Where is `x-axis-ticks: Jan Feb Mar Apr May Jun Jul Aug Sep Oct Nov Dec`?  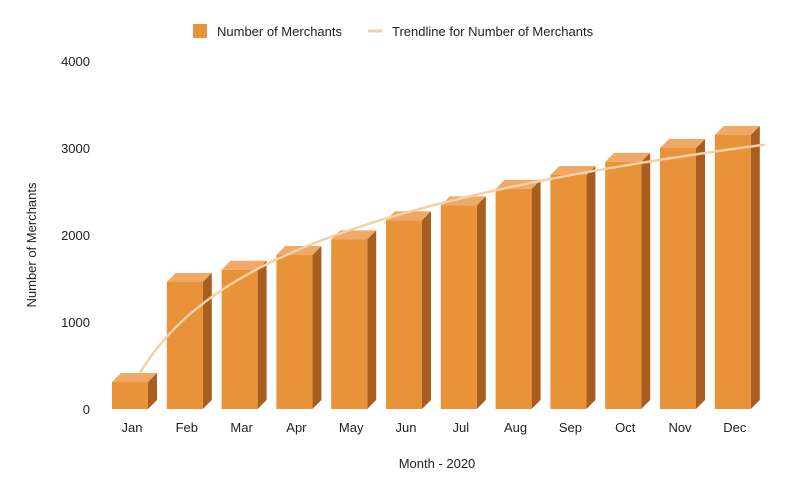 x-axis-ticks: Jan Feb Mar Apr May Jun Jul Aug Sep Oct Nov Dec is located at coordinates (434, 427).